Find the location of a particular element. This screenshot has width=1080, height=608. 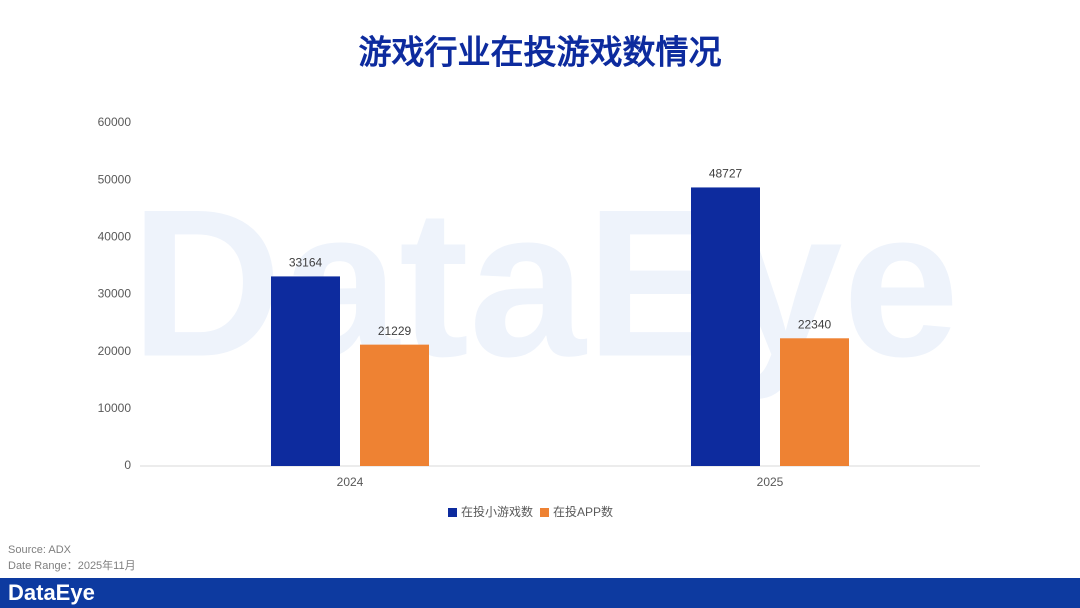

x-tick-label: 2025 is located at coordinates (770, 482).